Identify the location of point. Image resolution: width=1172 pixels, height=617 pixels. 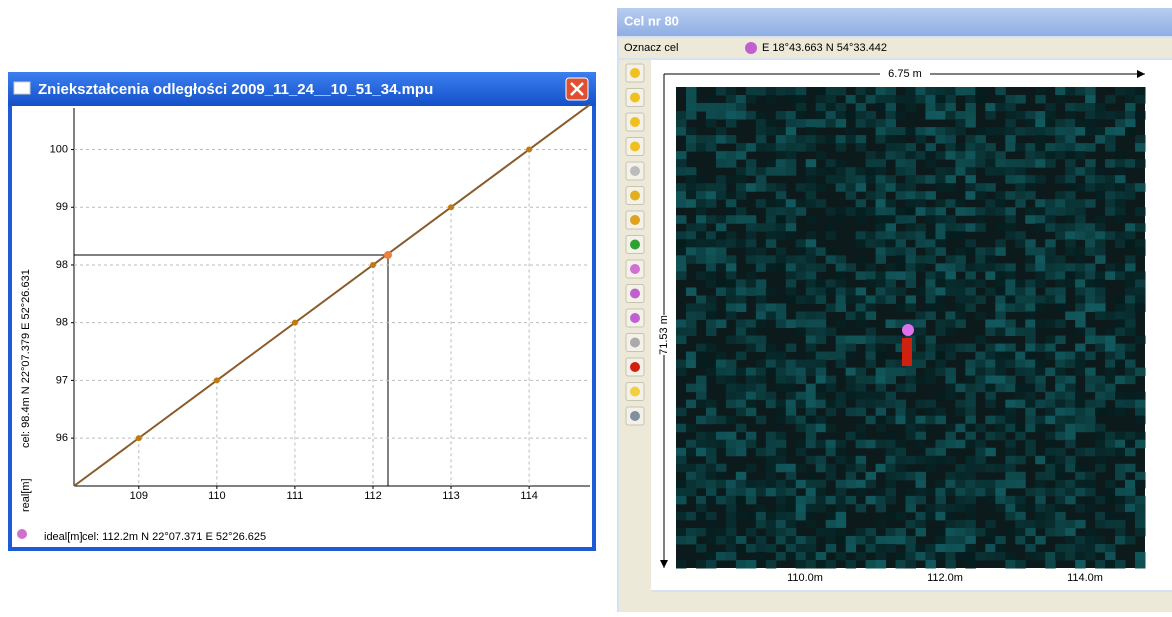
(216, 380).